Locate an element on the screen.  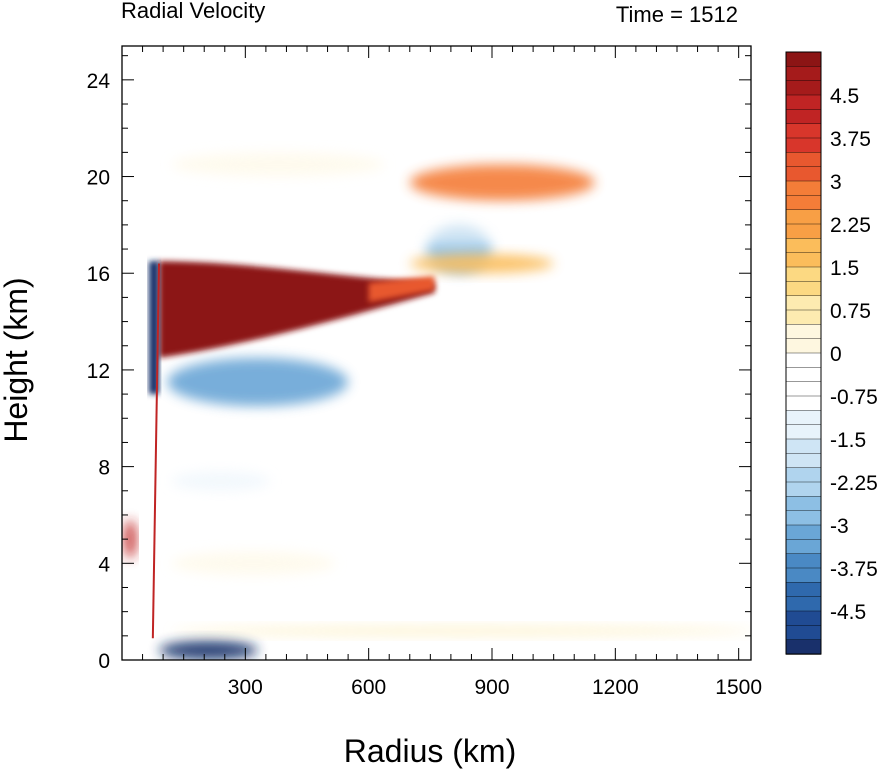
colorbar-tick-label: 1.5 is located at coordinates (844, 268).